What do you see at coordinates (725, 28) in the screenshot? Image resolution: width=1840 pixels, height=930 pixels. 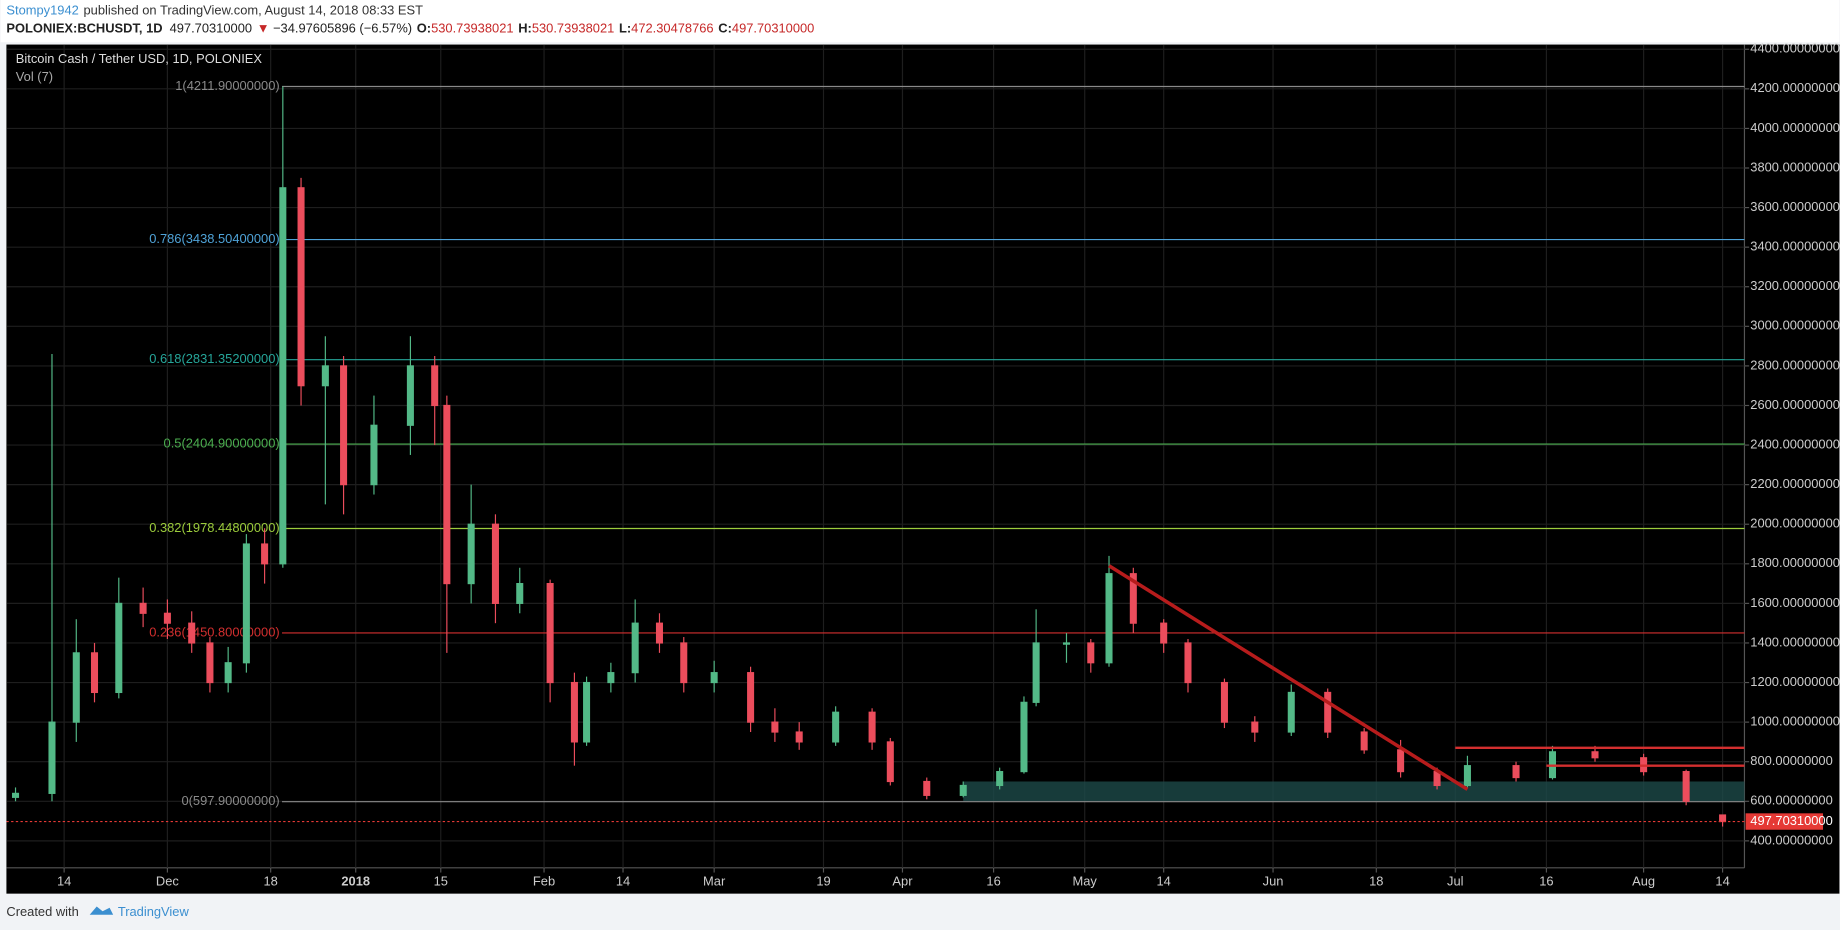 I see `c-label: C:` at bounding box center [725, 28].